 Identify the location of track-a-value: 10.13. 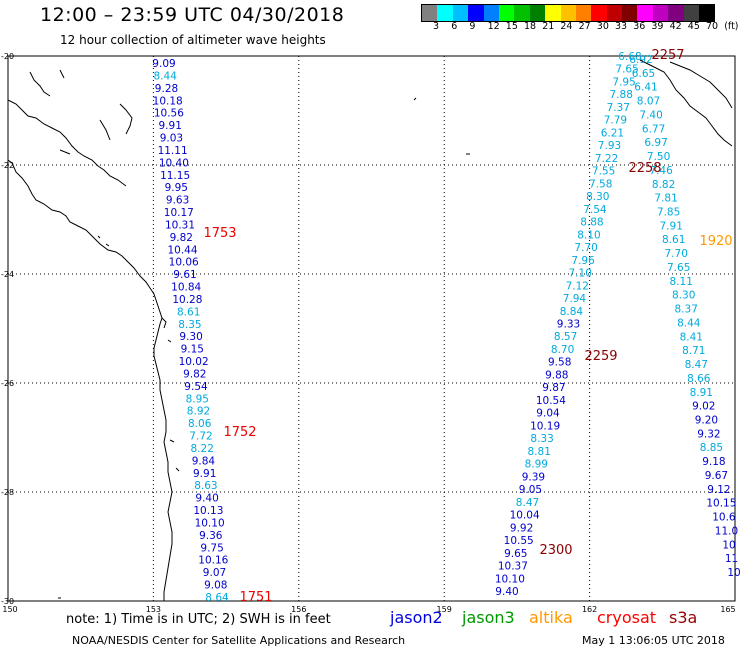
(208, 511).